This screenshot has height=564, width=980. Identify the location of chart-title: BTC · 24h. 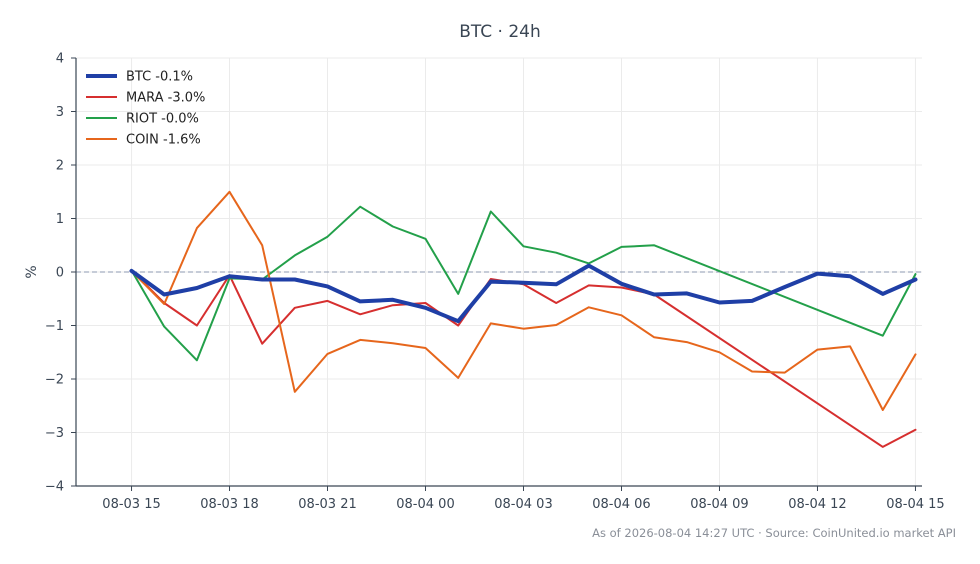
(500, 32).